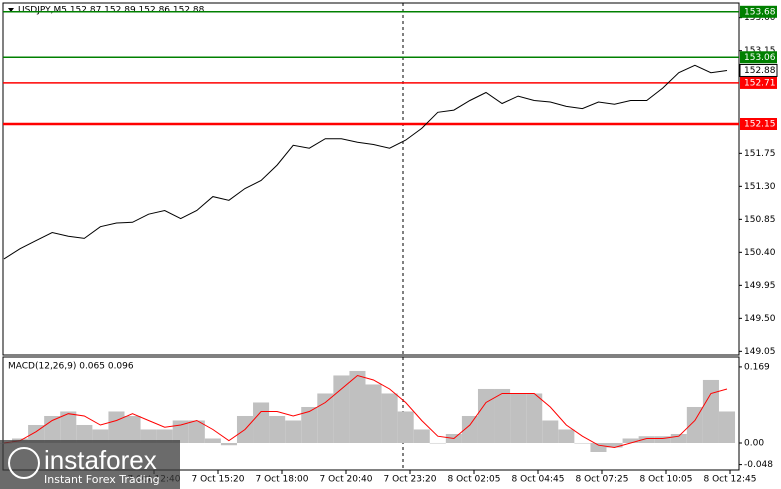 This screenshot has height=489, width=781. What do you see at coordinates (760, 18) in the screenshot?
I see `y-tick-label: 153.60` at bounding box center [760, 18].